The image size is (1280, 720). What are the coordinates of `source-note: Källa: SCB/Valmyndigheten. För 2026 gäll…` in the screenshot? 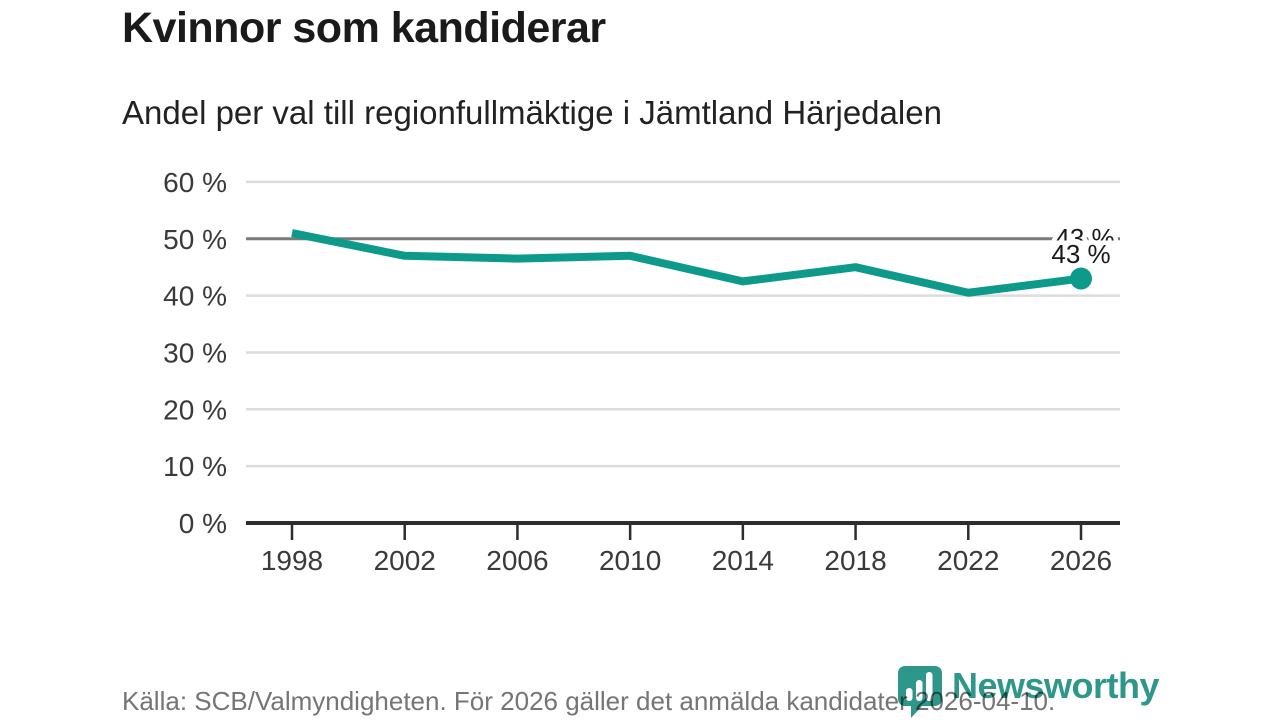 It's located at (589, 701).